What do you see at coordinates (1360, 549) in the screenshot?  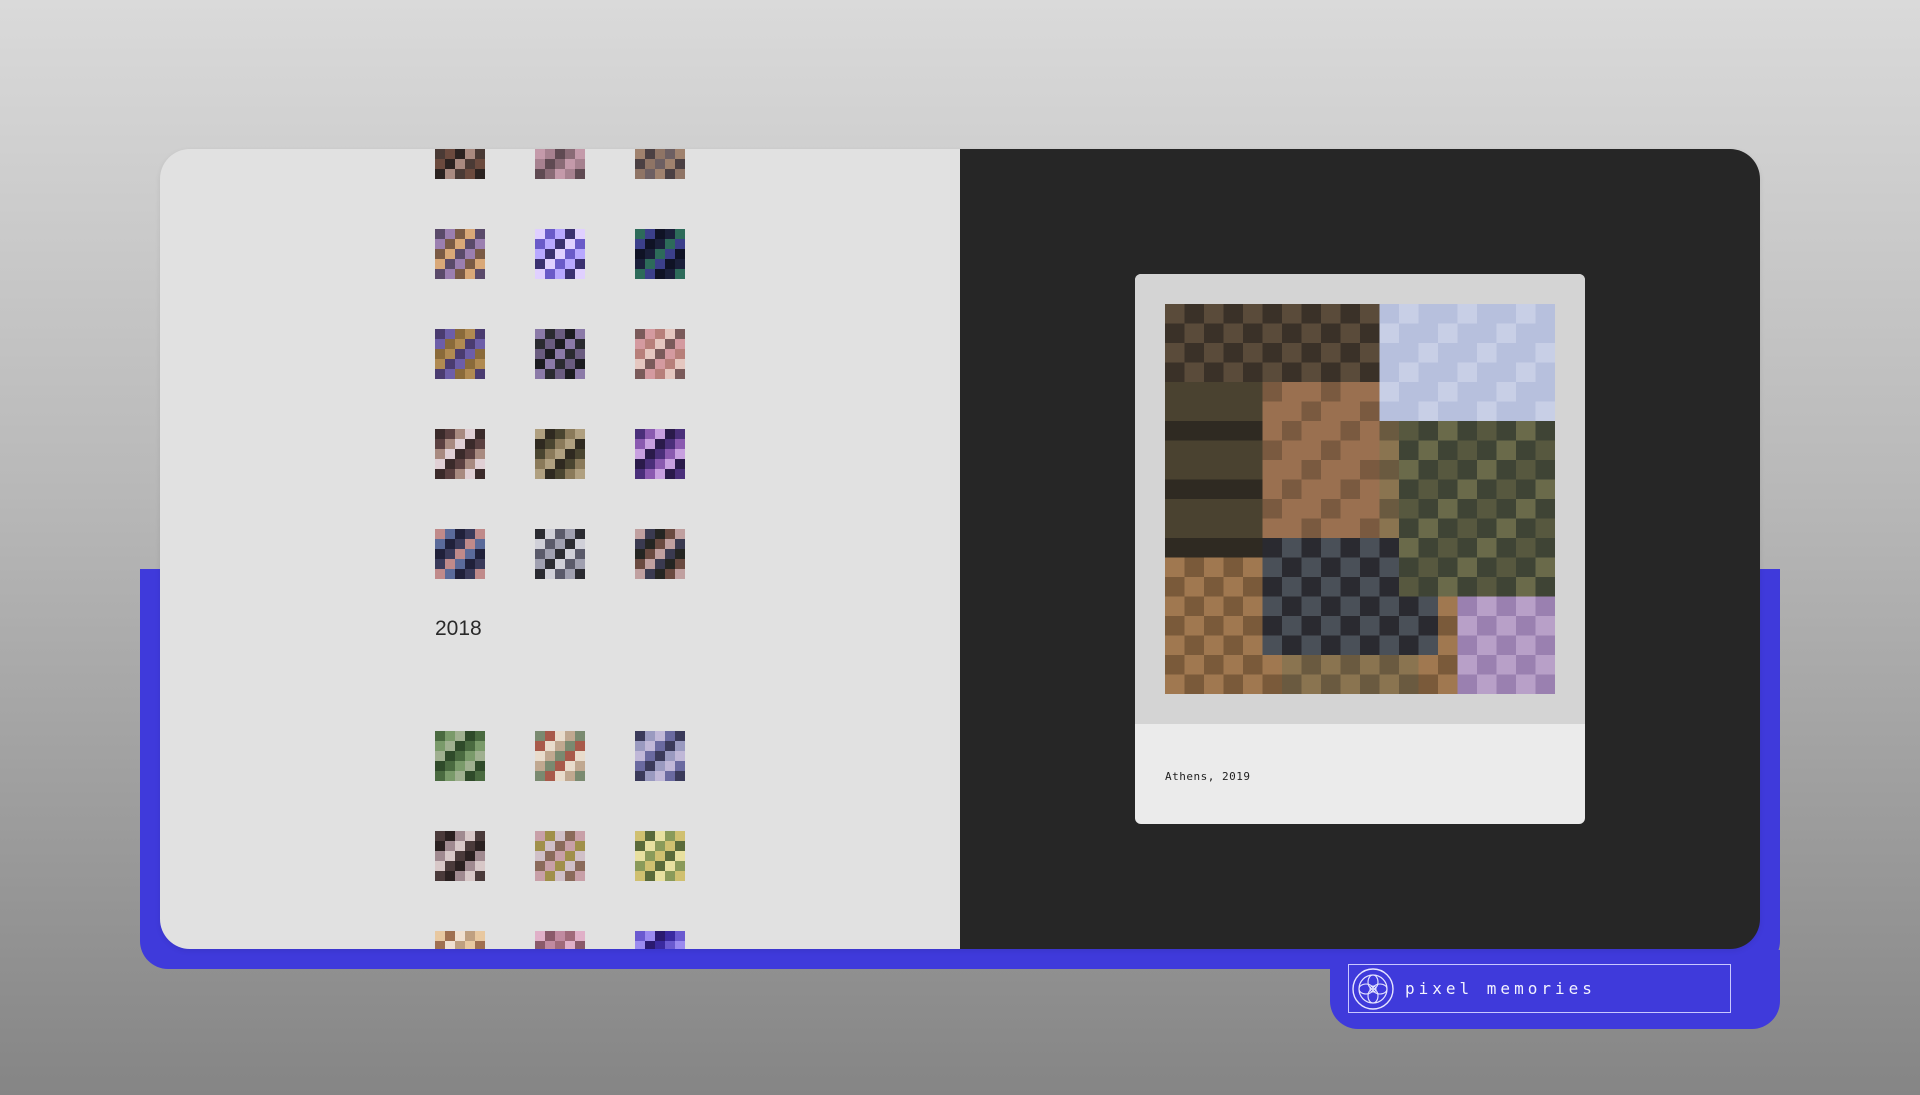 I see `polaroid-card: Athens, 2019` at bounding box center [1360, 549].